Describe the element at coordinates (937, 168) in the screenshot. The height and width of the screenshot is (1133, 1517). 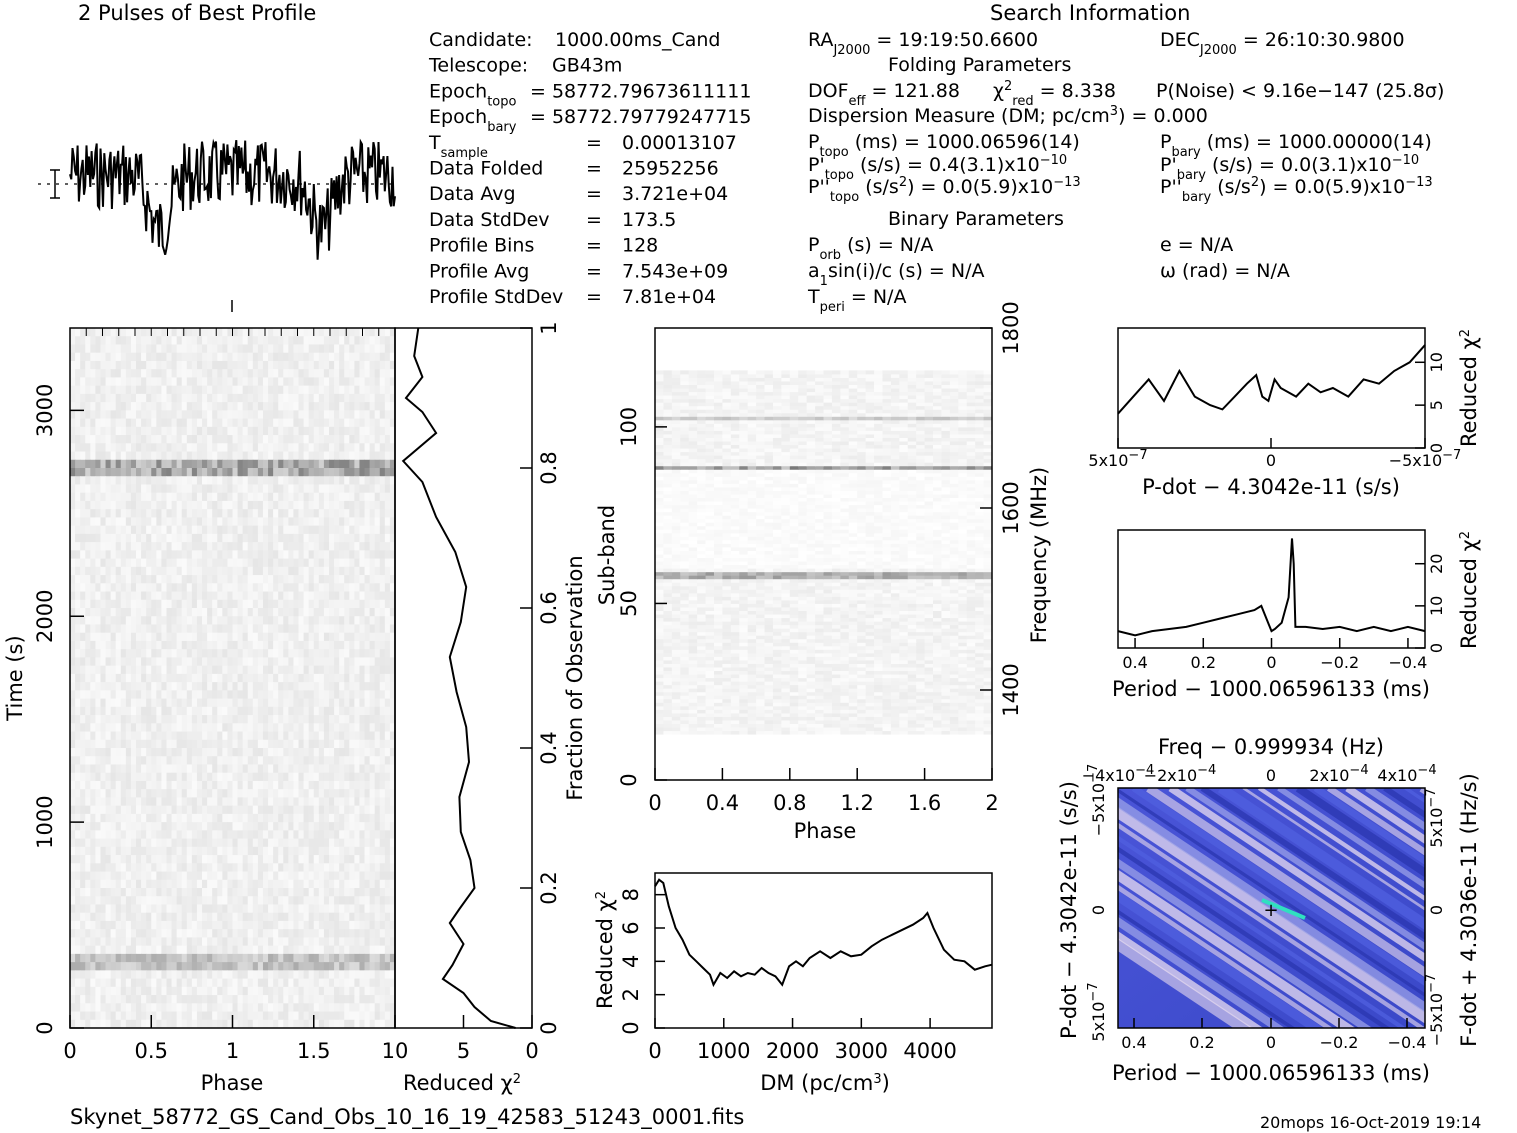
I see `pd-topo: P'topo (s/s) = 0.4(3.1)x10−10` at that location.